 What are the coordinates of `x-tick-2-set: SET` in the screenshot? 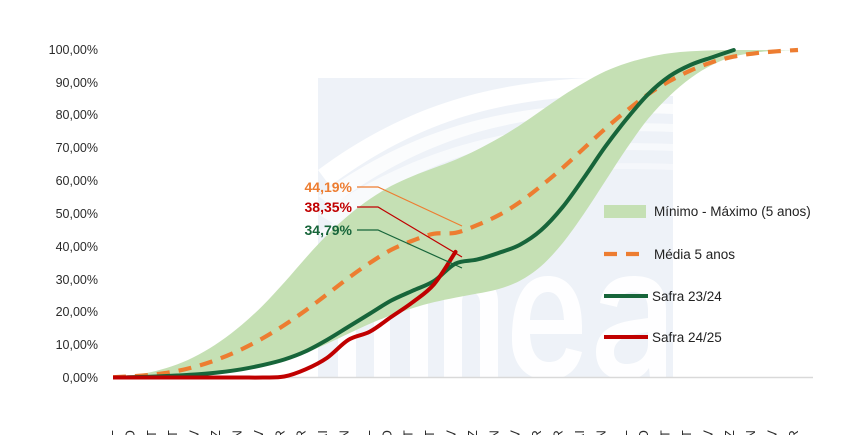 It's located at (152, 432).